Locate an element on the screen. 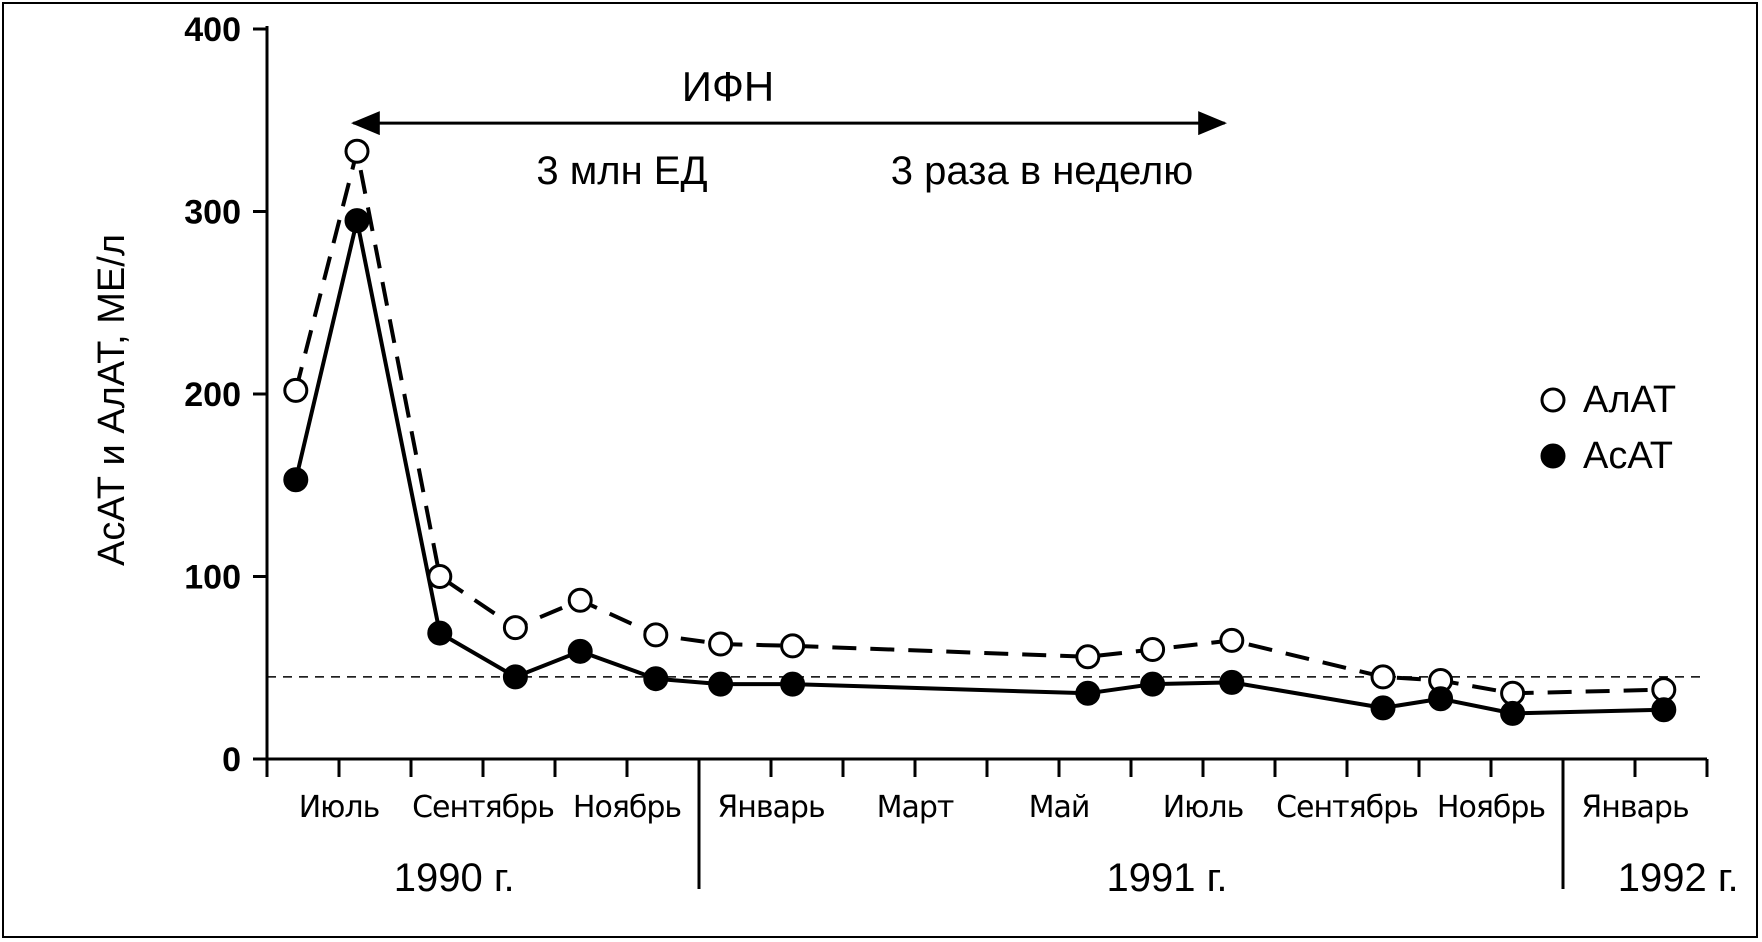 Image resolution: width=1762 pixels, height=942 pixels. annotation-schedule: 3 раза в неделю is located at coordinates (1042, 171).